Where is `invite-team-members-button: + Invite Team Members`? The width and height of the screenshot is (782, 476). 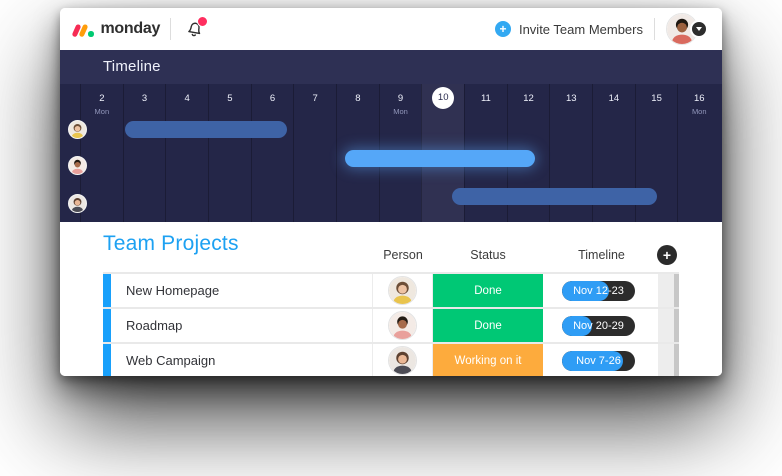
invite-team-members-button: + Invite Team Members is located at coordinates (568, 29).